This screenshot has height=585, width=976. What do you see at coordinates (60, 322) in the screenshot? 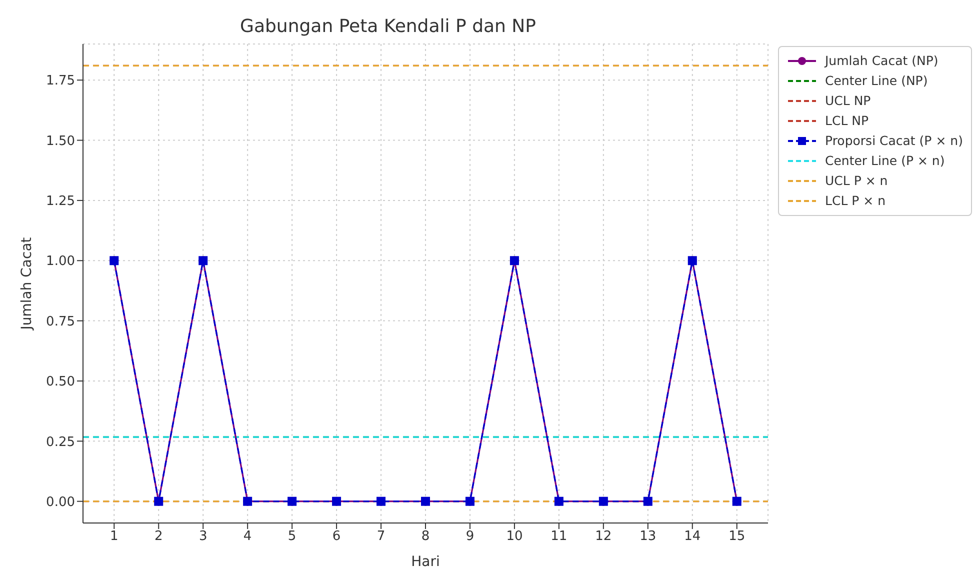
I see `y-tick-label: 0.75` at bounding box center [60, 322].